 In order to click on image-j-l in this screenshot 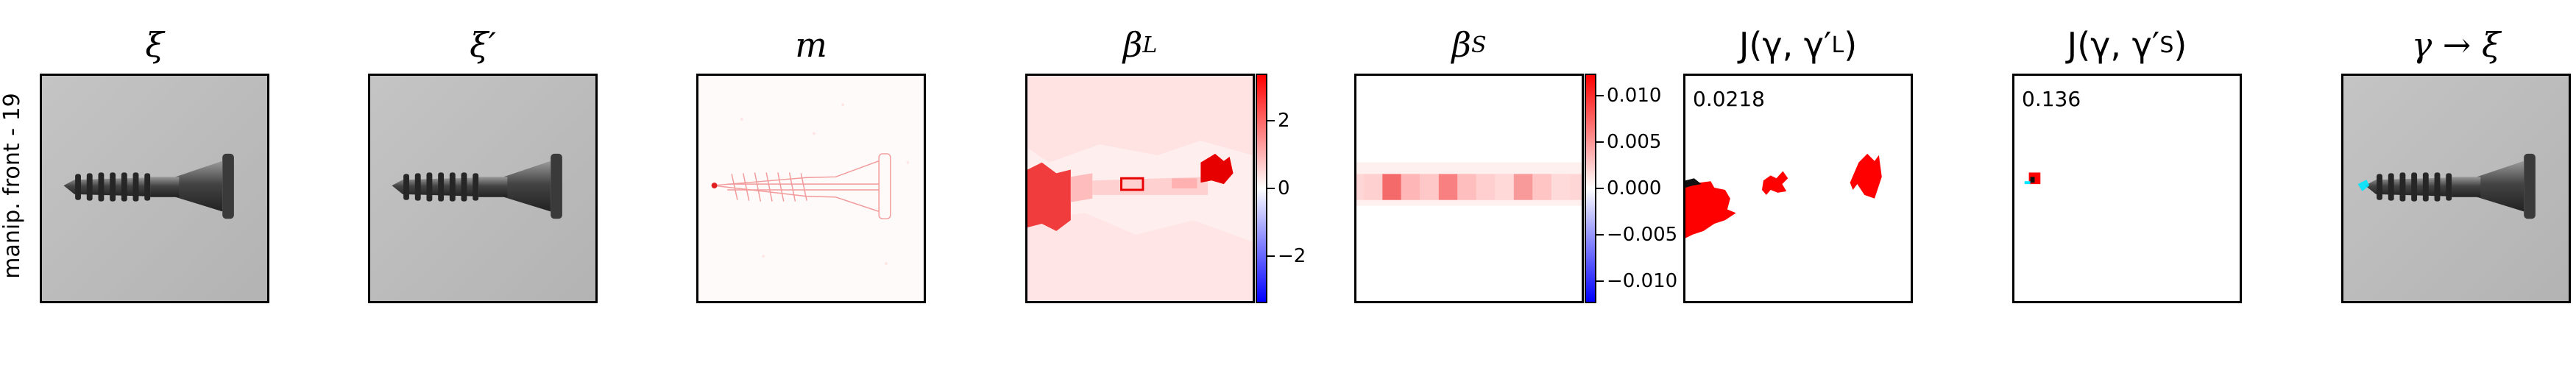, I will do `click(1798, 188)`.